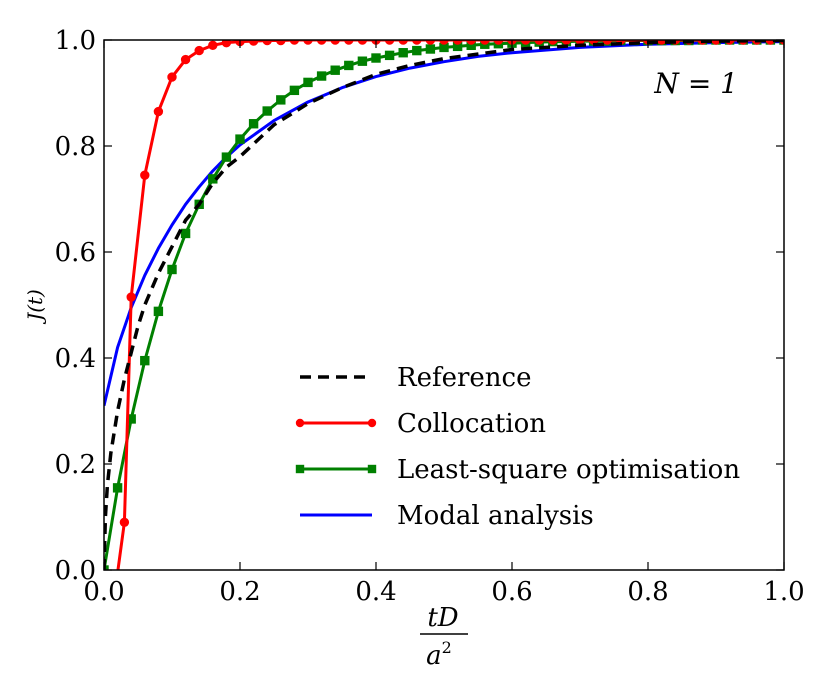 The image size is (830, 692). What do you see at coordinates (75, 465) in the screenshot?
I see `y-tick-label: 0.2` at bounding box center [75, 465].